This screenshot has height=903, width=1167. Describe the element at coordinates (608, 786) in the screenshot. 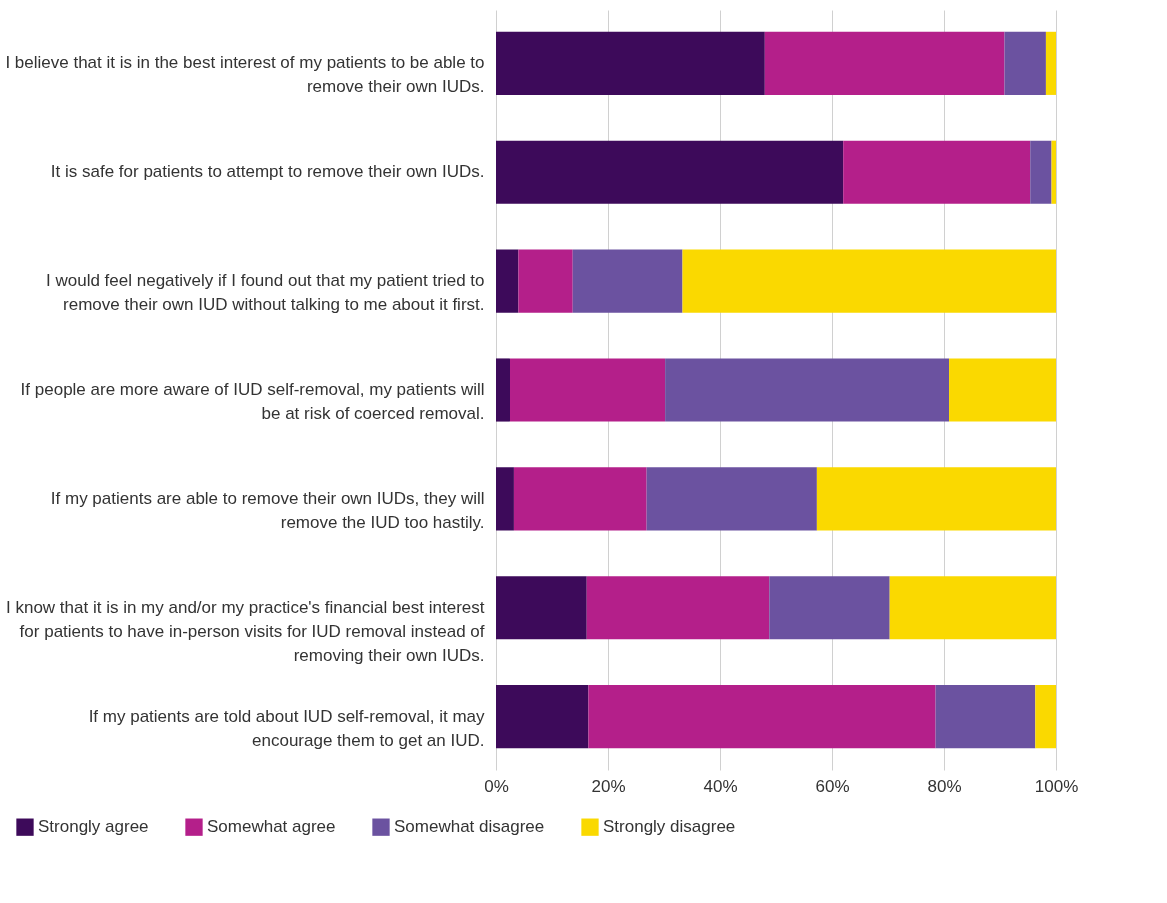

I see `x-tick-label: 20%` at that location.